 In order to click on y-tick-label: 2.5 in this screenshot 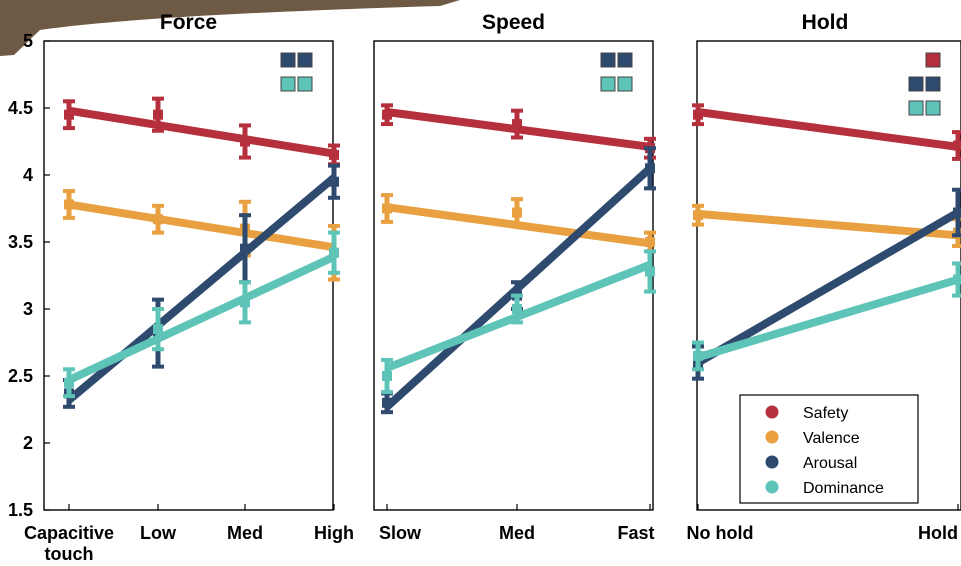, I will do `click(20, 376)`.